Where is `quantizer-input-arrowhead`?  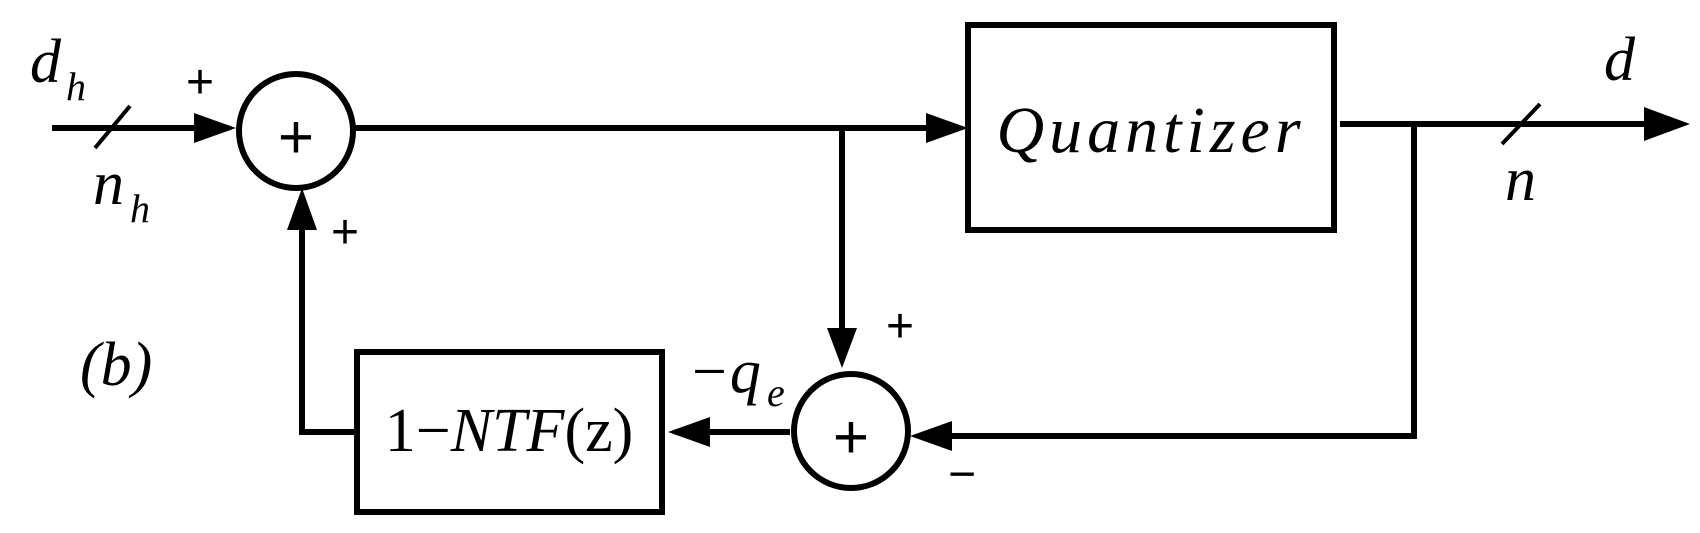 quantizer-input-arrowhead is located at coordinates (947, 128).